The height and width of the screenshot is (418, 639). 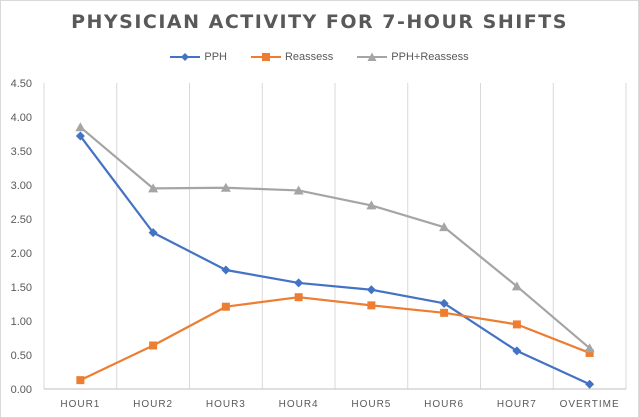 What do you see at coordinates (590, 404) in the screenshot?
I see `x-tick-label: OVERTIME` at bounding box center [590, 404].